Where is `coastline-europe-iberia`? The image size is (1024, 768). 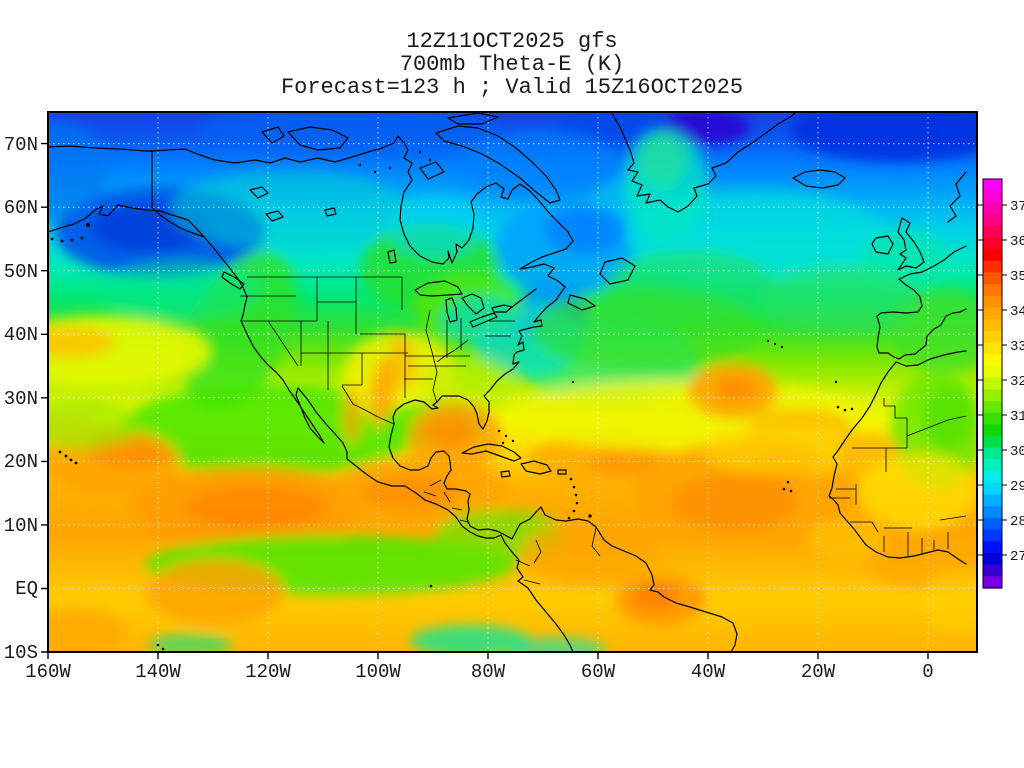 coastline-europe-iberia is located at coordinates (921, 302).